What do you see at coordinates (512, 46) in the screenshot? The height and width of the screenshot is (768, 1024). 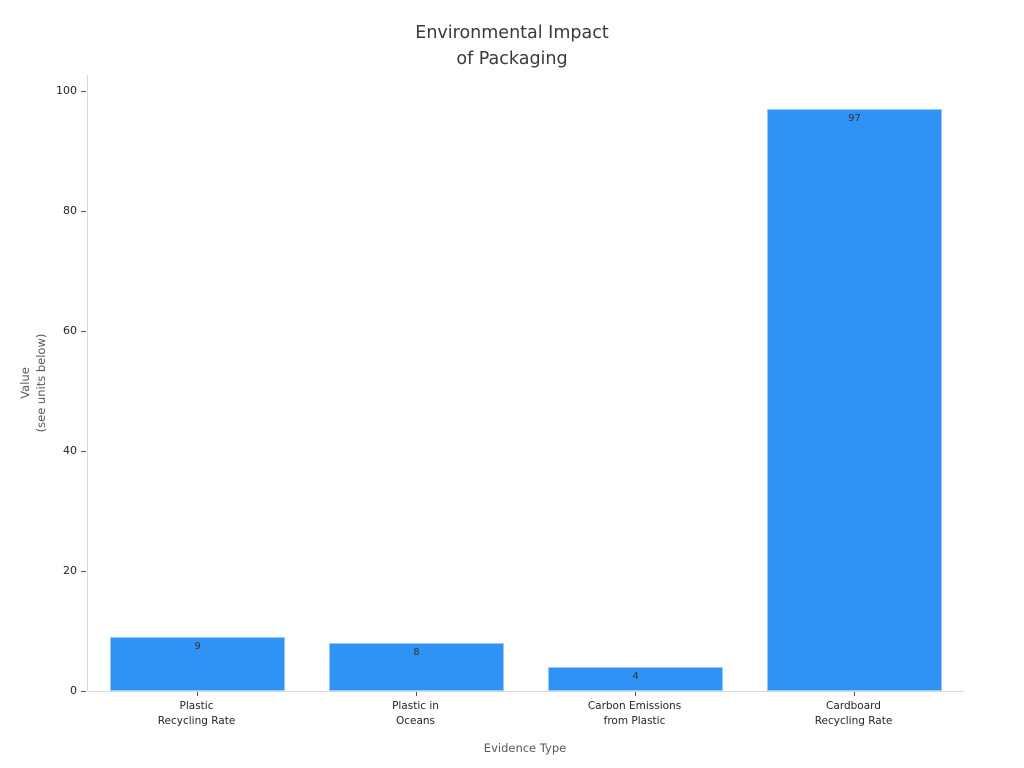 I see `chart-title: Environmental Impact of Packaging` at bounding box center [512, 46].